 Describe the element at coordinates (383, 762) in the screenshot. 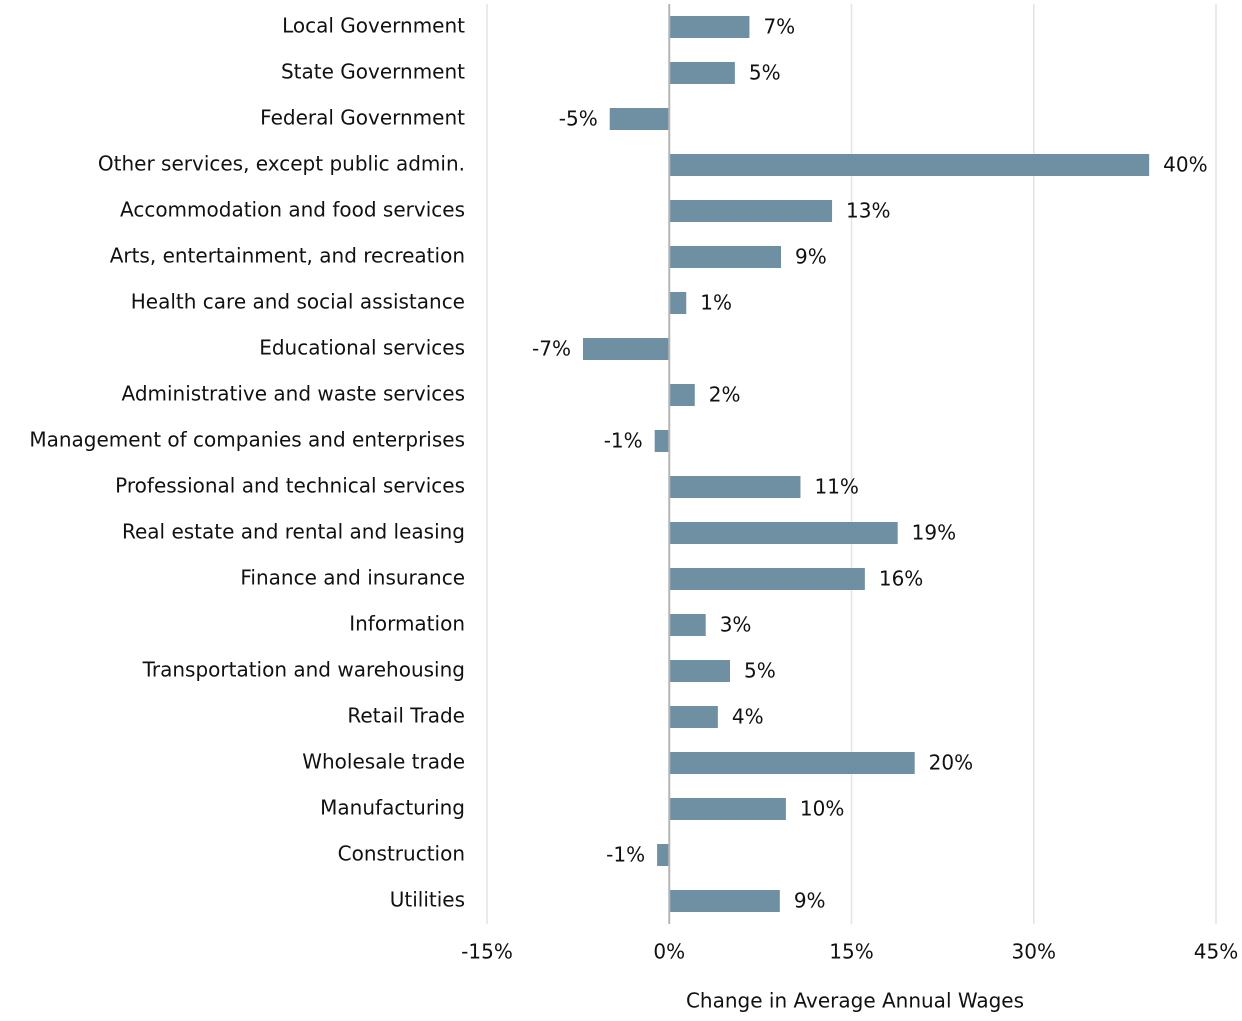

I see `y-tick-label: Wholesale trade` at that location.